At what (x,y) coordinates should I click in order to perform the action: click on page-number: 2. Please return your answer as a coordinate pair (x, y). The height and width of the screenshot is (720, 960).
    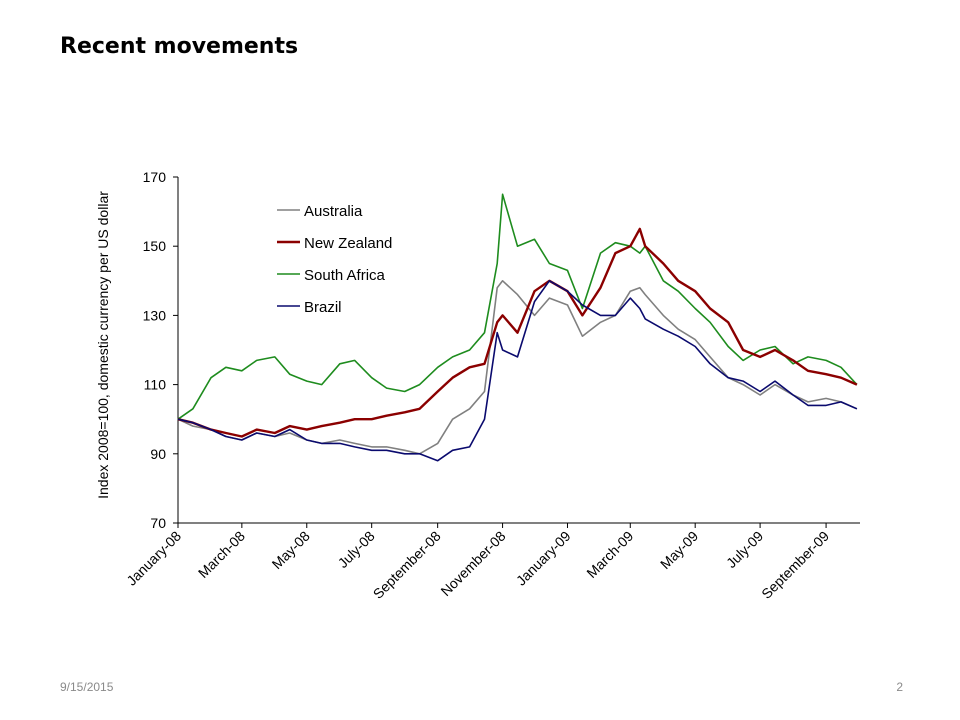
    Looking at the image, I should click on (899, 687).